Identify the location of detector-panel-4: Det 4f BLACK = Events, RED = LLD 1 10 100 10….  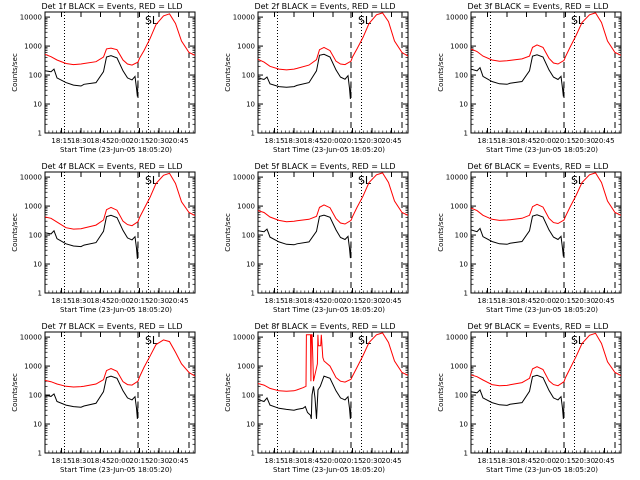
(103, 238).